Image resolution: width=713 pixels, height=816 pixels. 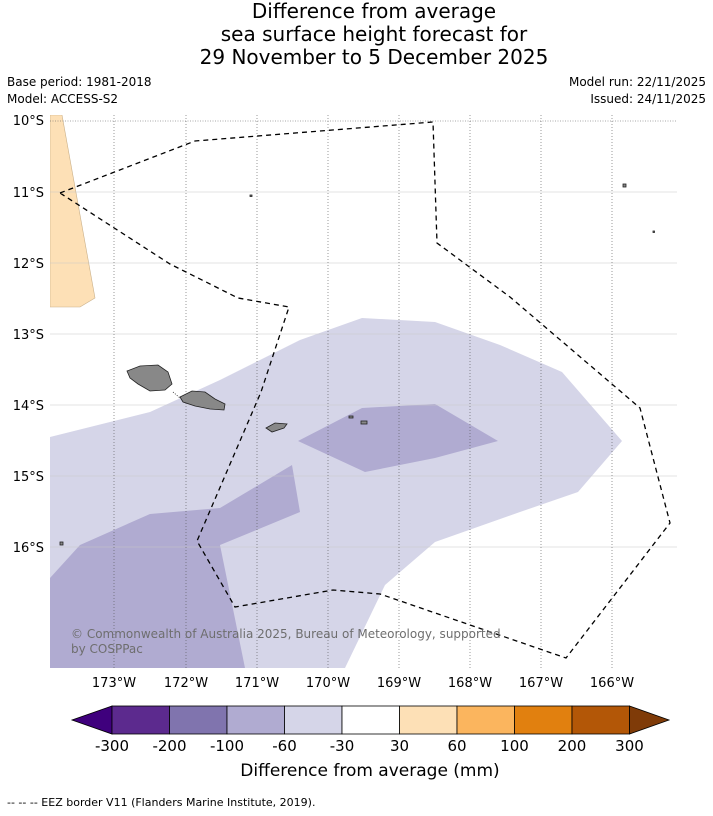 What do you see at coordinates (227, 746) in the screenshot?
I see `colorbar-tick-3: -100` at bounding box center [227, 746].